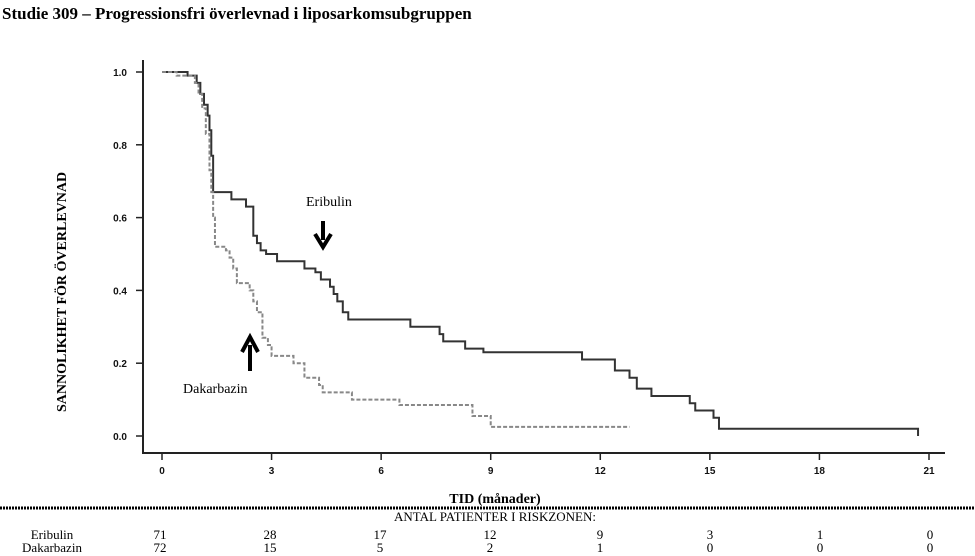 The image size is (975, 556). What do you see at coordinates (380, 547) in the screenshot?
I see `risk-cell: 5` at bounding box center [380, 547].